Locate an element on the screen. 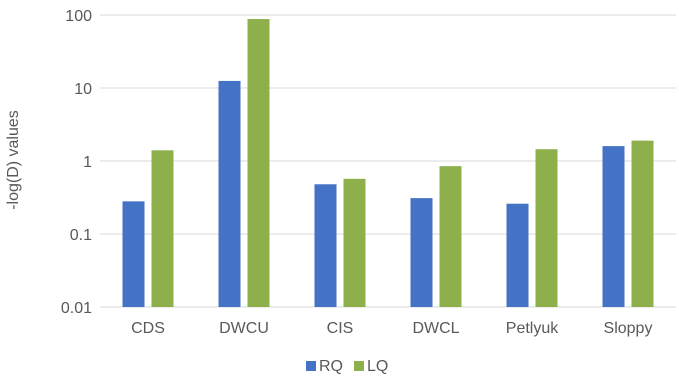  x-tick-label: Sloppy is located at coordinates (628, 328).